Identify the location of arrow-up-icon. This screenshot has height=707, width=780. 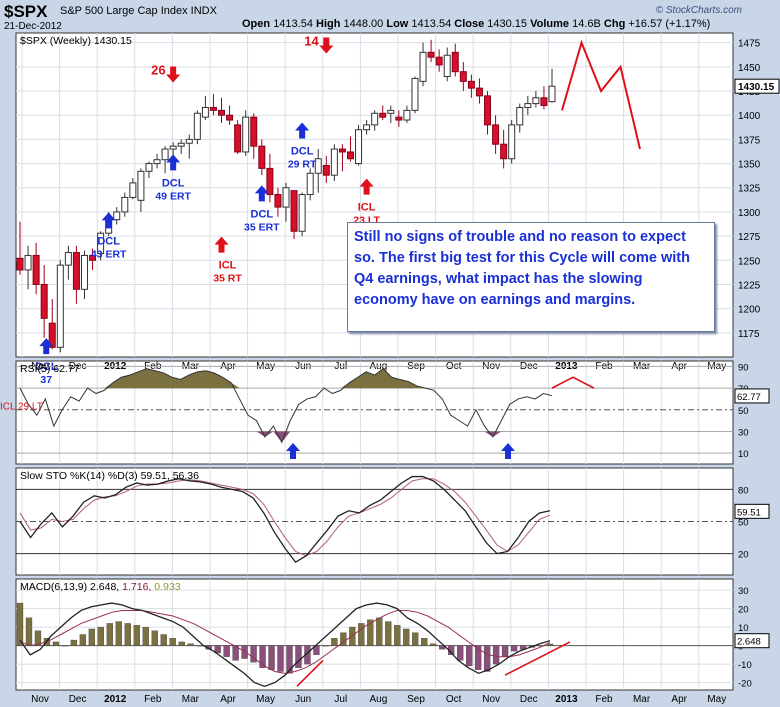
(302, 130).